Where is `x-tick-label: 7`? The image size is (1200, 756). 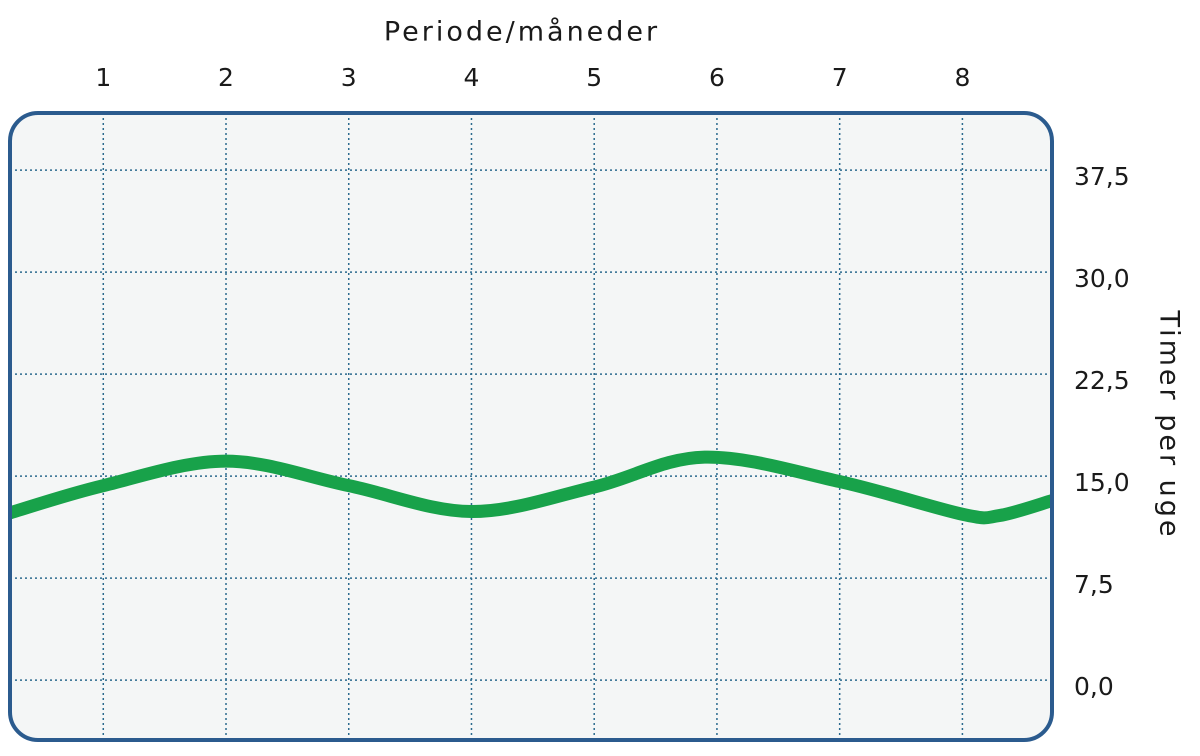 x-tick-label: 7 is located at coordinates (840, 77).